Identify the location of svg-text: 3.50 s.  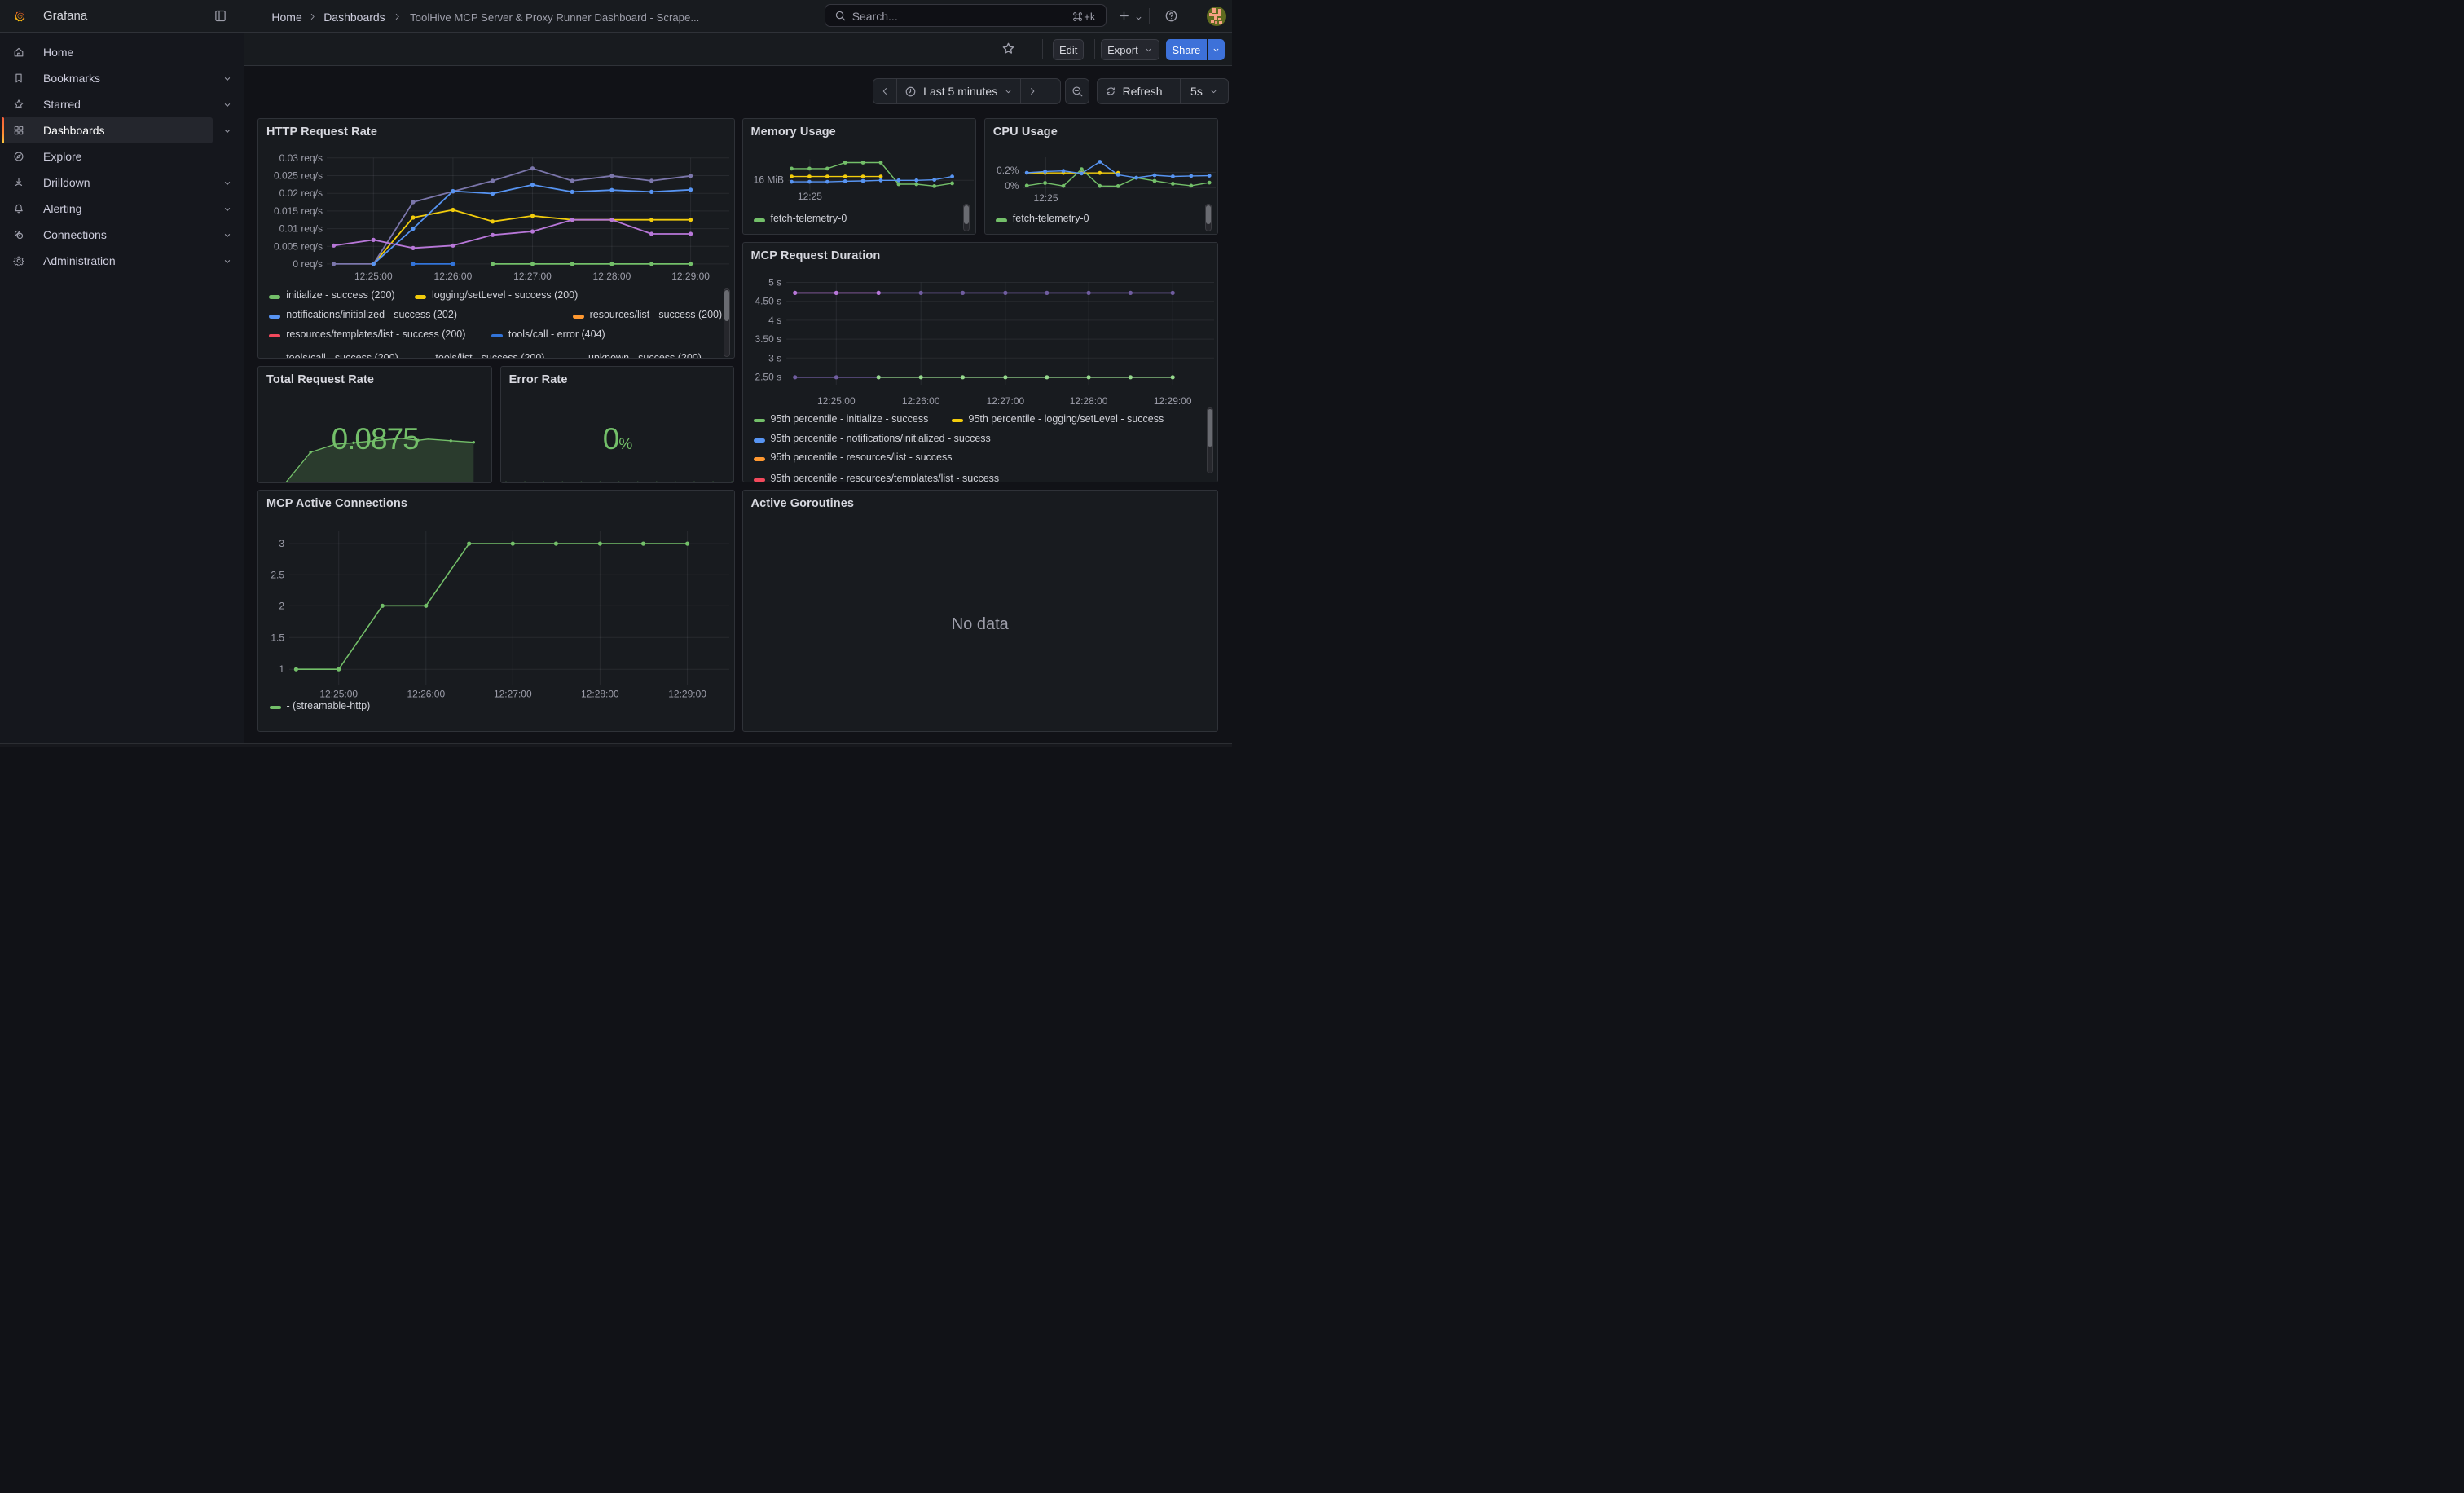
(768, 339).